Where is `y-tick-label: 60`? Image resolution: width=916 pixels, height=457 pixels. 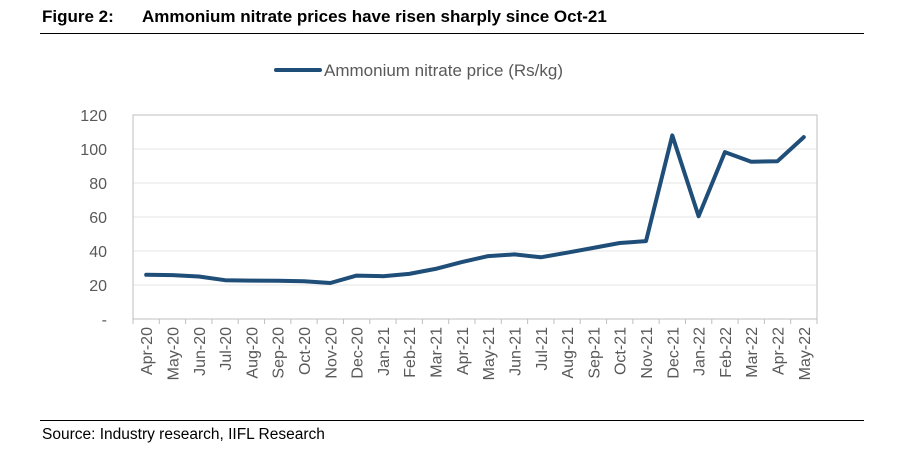
y-tick-label: 60 is located at coordinates (98, 218).